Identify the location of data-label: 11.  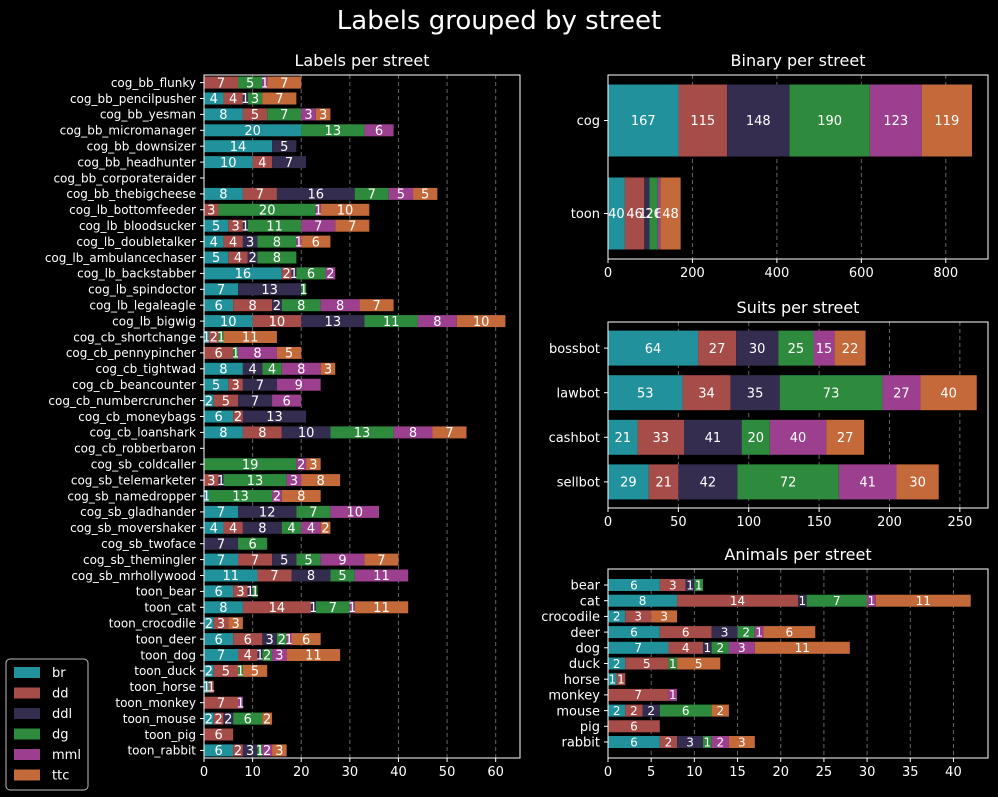
(923, 601).